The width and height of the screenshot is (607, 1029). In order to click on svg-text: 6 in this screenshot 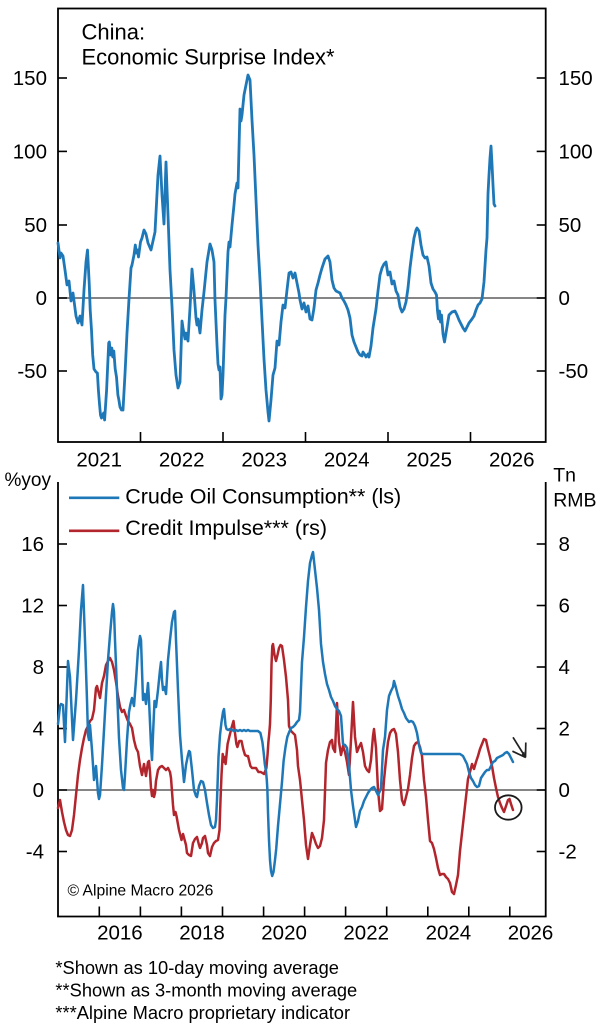, I will do `click(564, 606)`.